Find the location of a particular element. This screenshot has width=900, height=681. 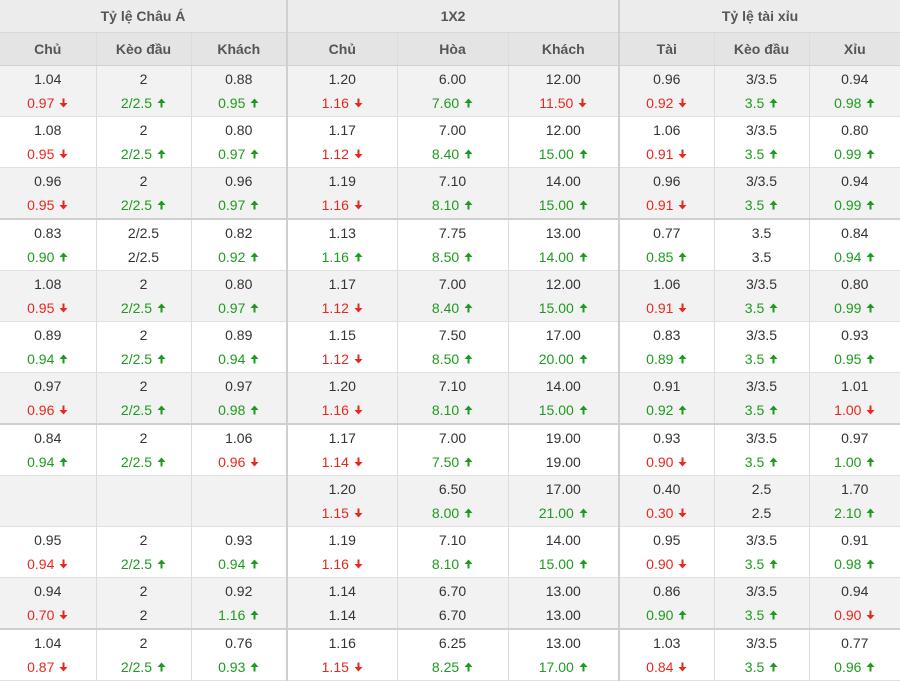

odds-cell: 7.00 8.40 is located at coordinates (453, 296).